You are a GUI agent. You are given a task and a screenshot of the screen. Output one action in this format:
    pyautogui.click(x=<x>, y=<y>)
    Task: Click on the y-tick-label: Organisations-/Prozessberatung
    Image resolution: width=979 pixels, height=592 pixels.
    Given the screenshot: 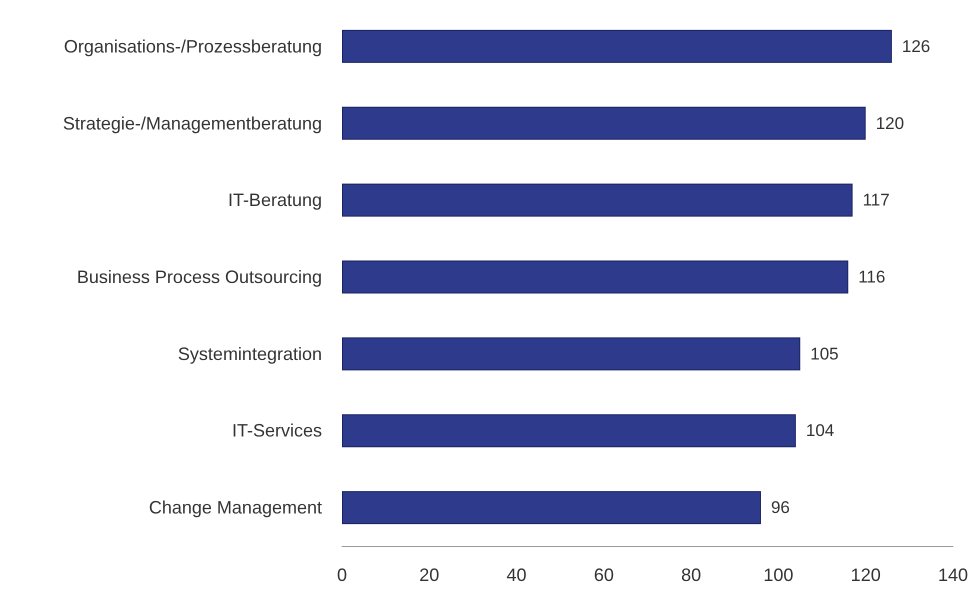 What is the action you would take?
    pyautogui.click(x=193, y=46)
    